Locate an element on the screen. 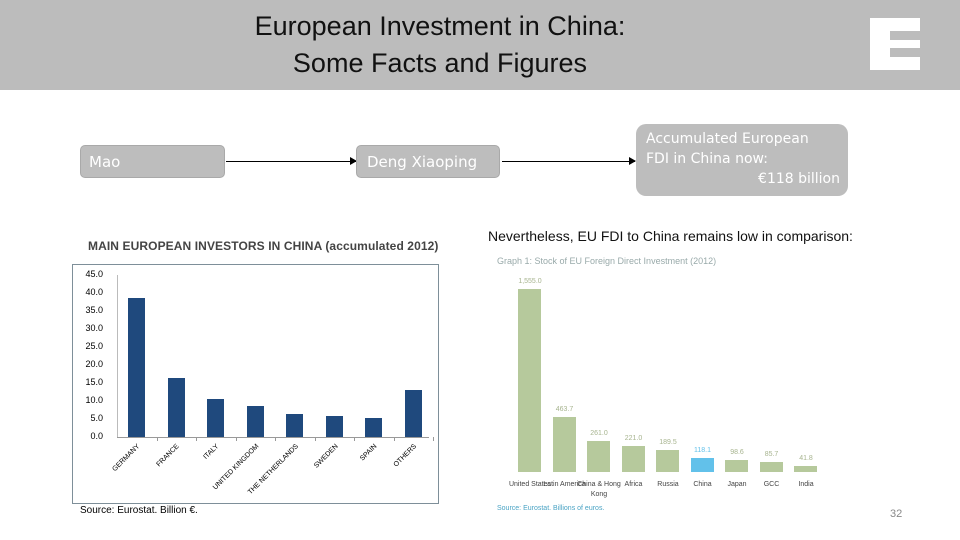  fdi-line-1: Accumulated European is located at coordinates (727, 139).